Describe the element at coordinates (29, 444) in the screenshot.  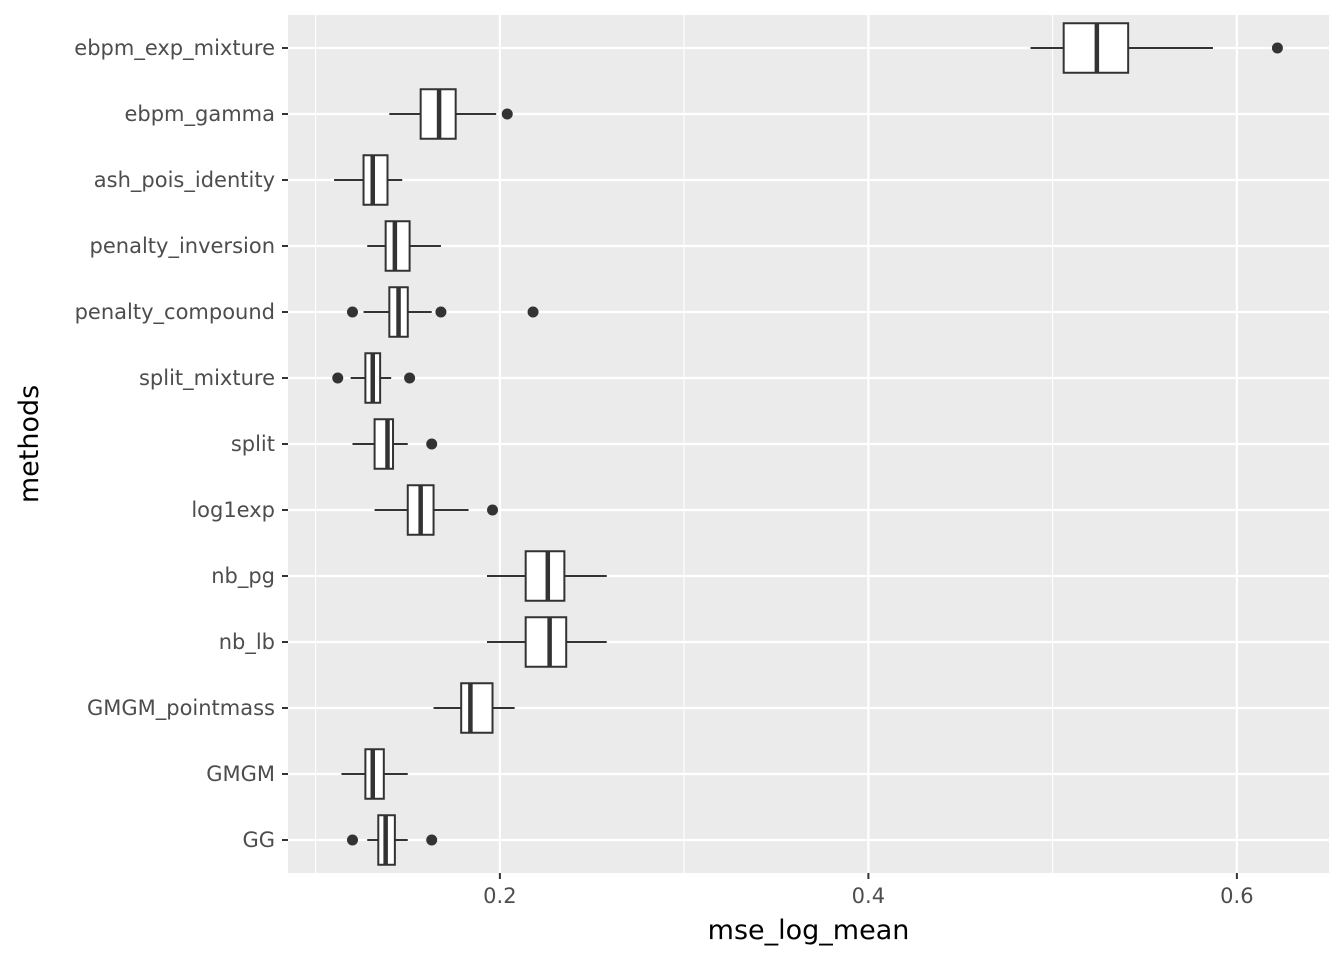
I see `y-axis-title: methods` at that location.